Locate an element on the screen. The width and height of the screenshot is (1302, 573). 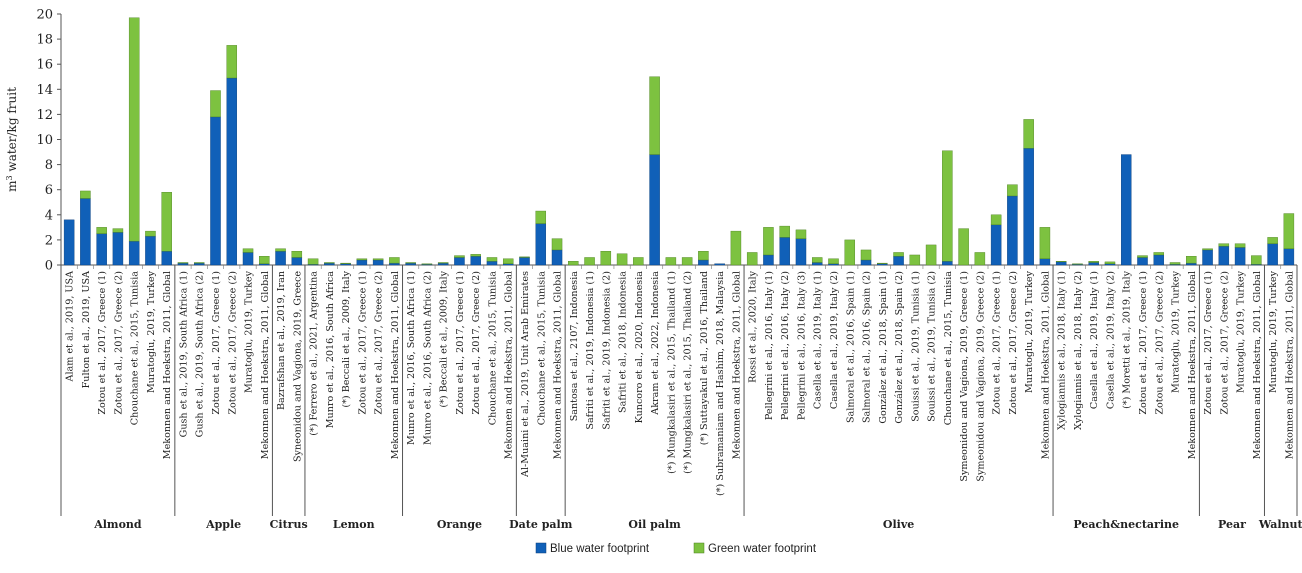
category-label: Souissi et al., 2019, Tunisia (2) is located at coordinates (932, 346).